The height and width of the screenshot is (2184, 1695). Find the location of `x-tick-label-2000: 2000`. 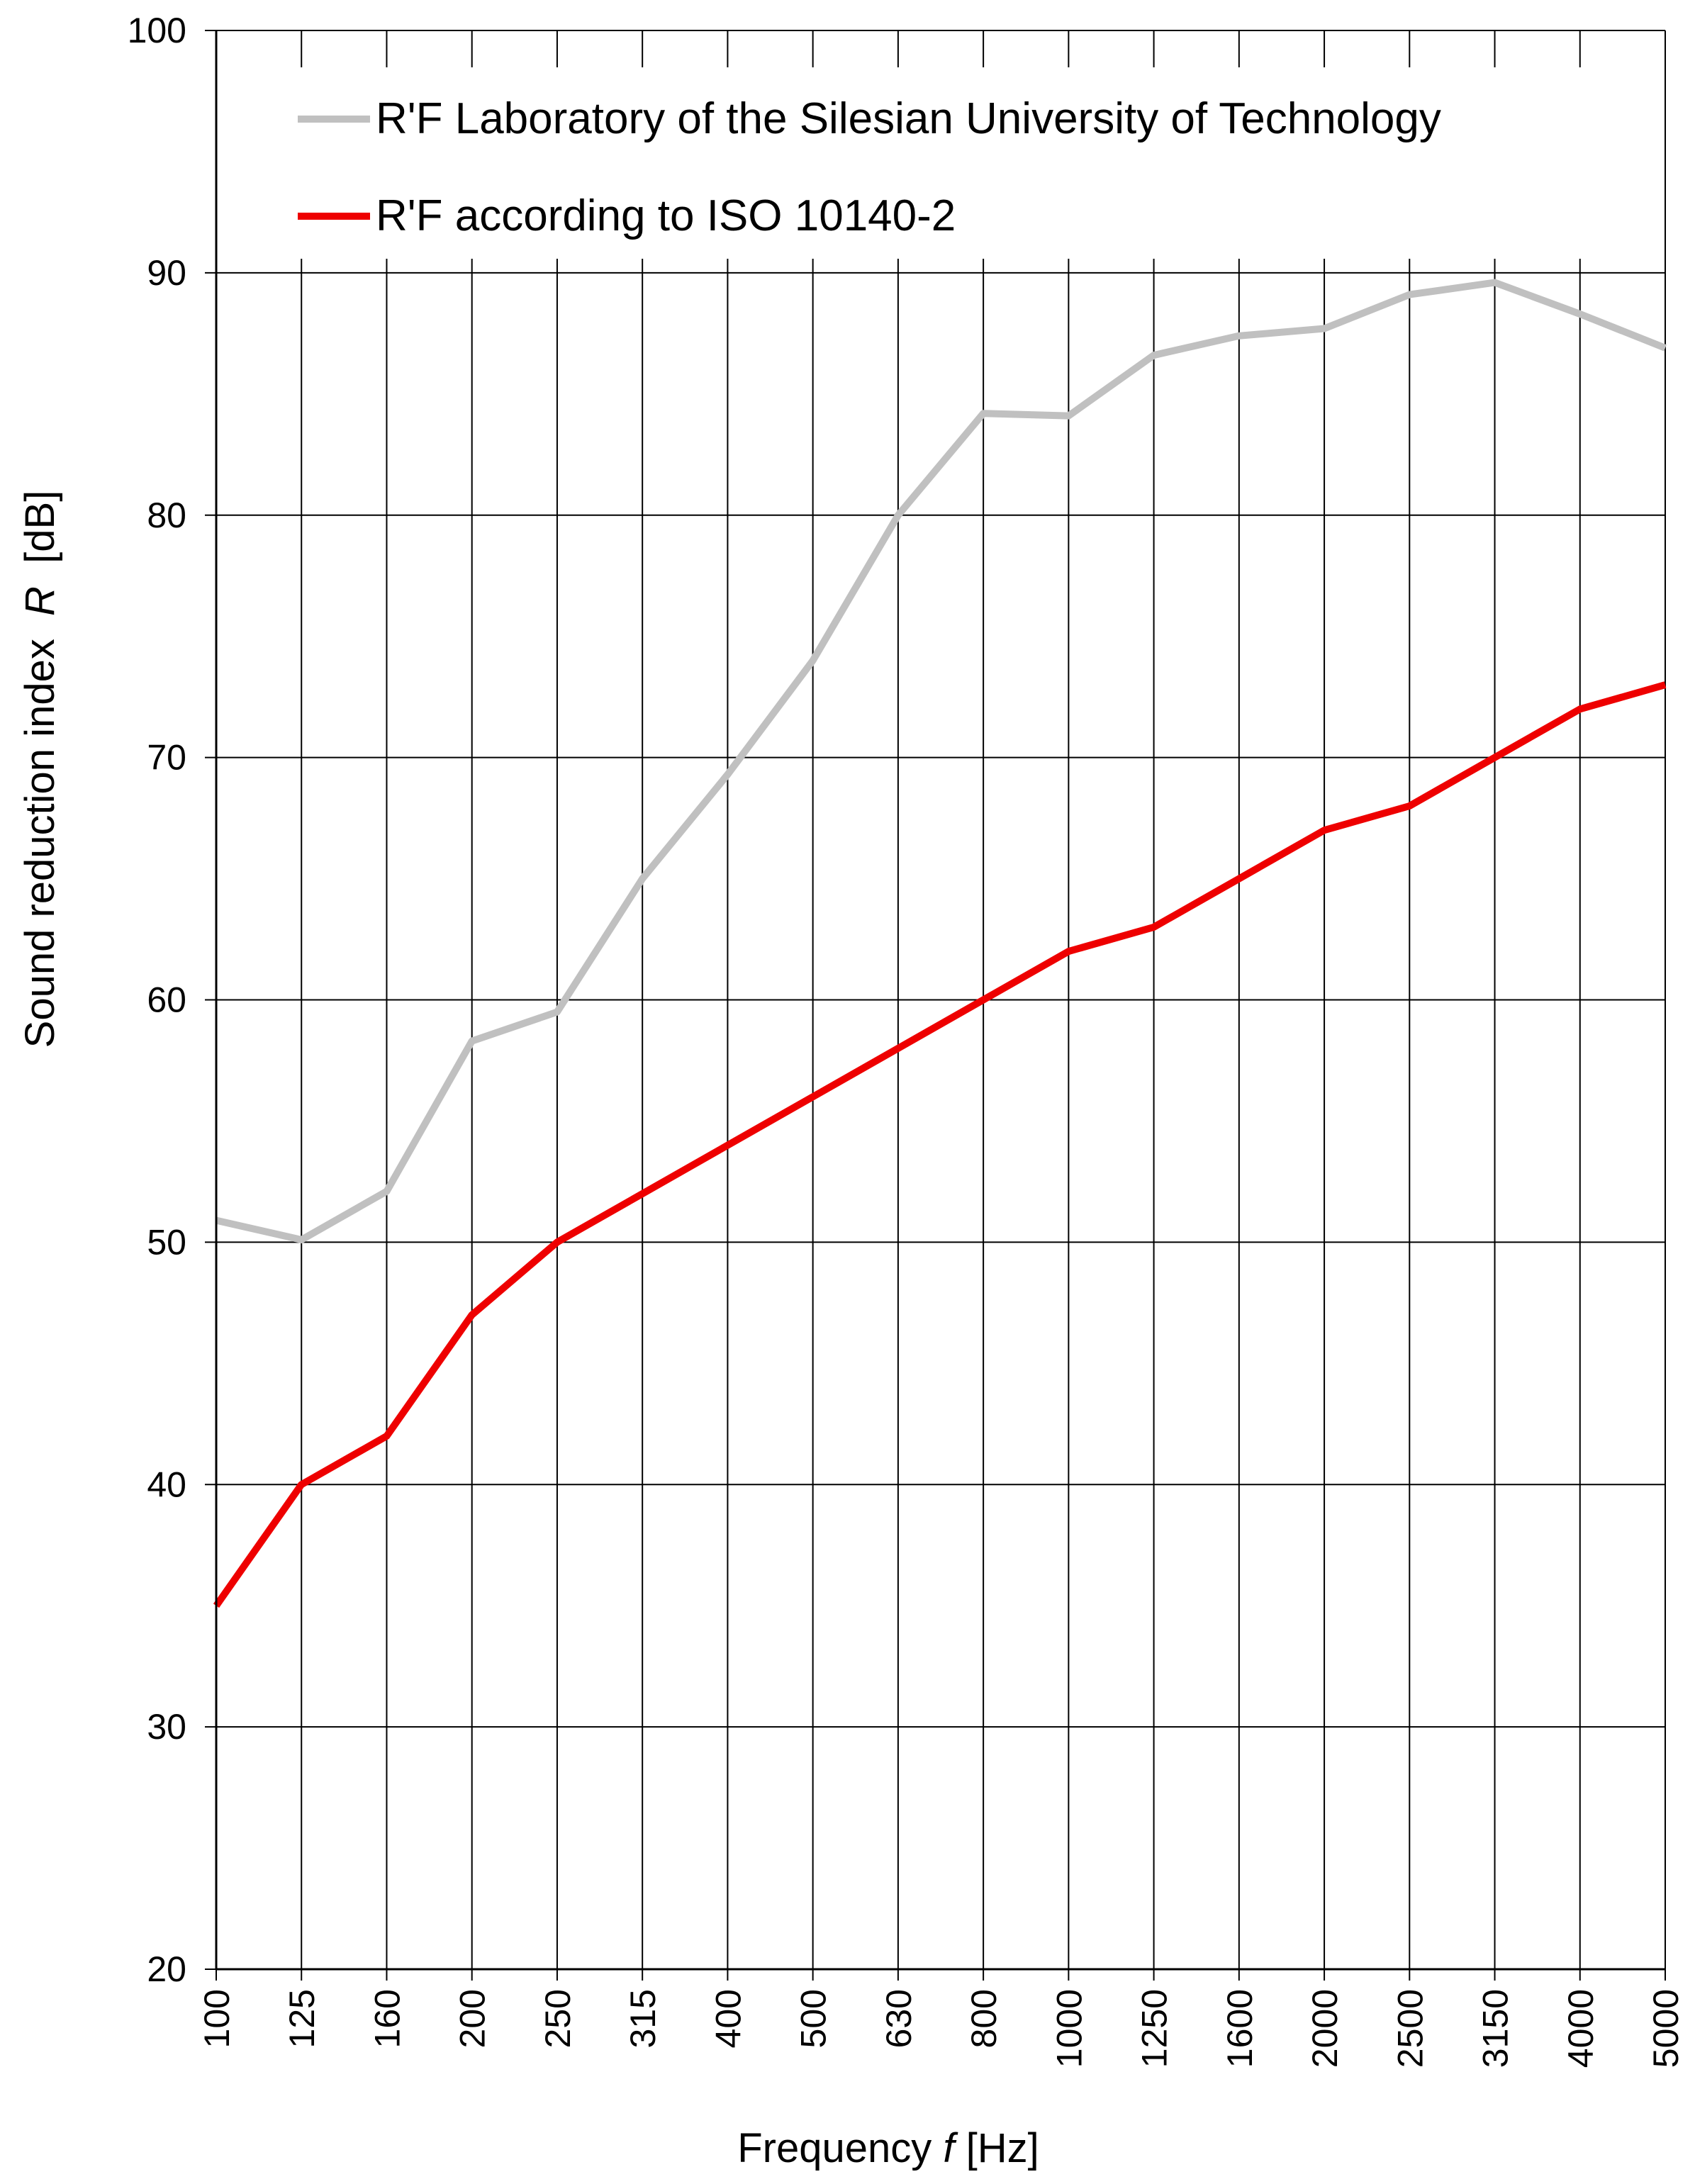

x-tick-label-2000: 2000 is located at coordinates (1325, 2029).